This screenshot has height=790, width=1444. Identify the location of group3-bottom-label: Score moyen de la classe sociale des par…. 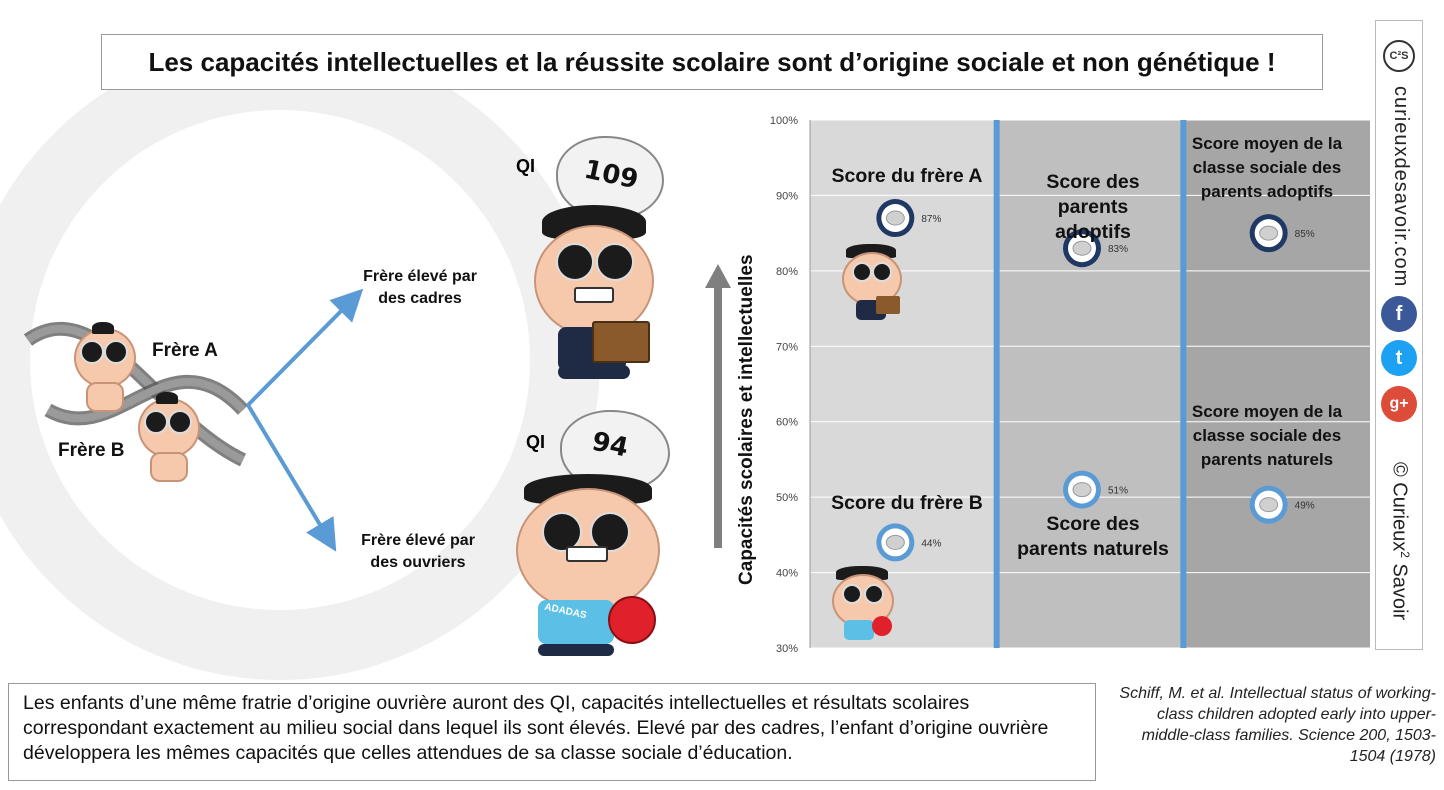
(1267, 435).